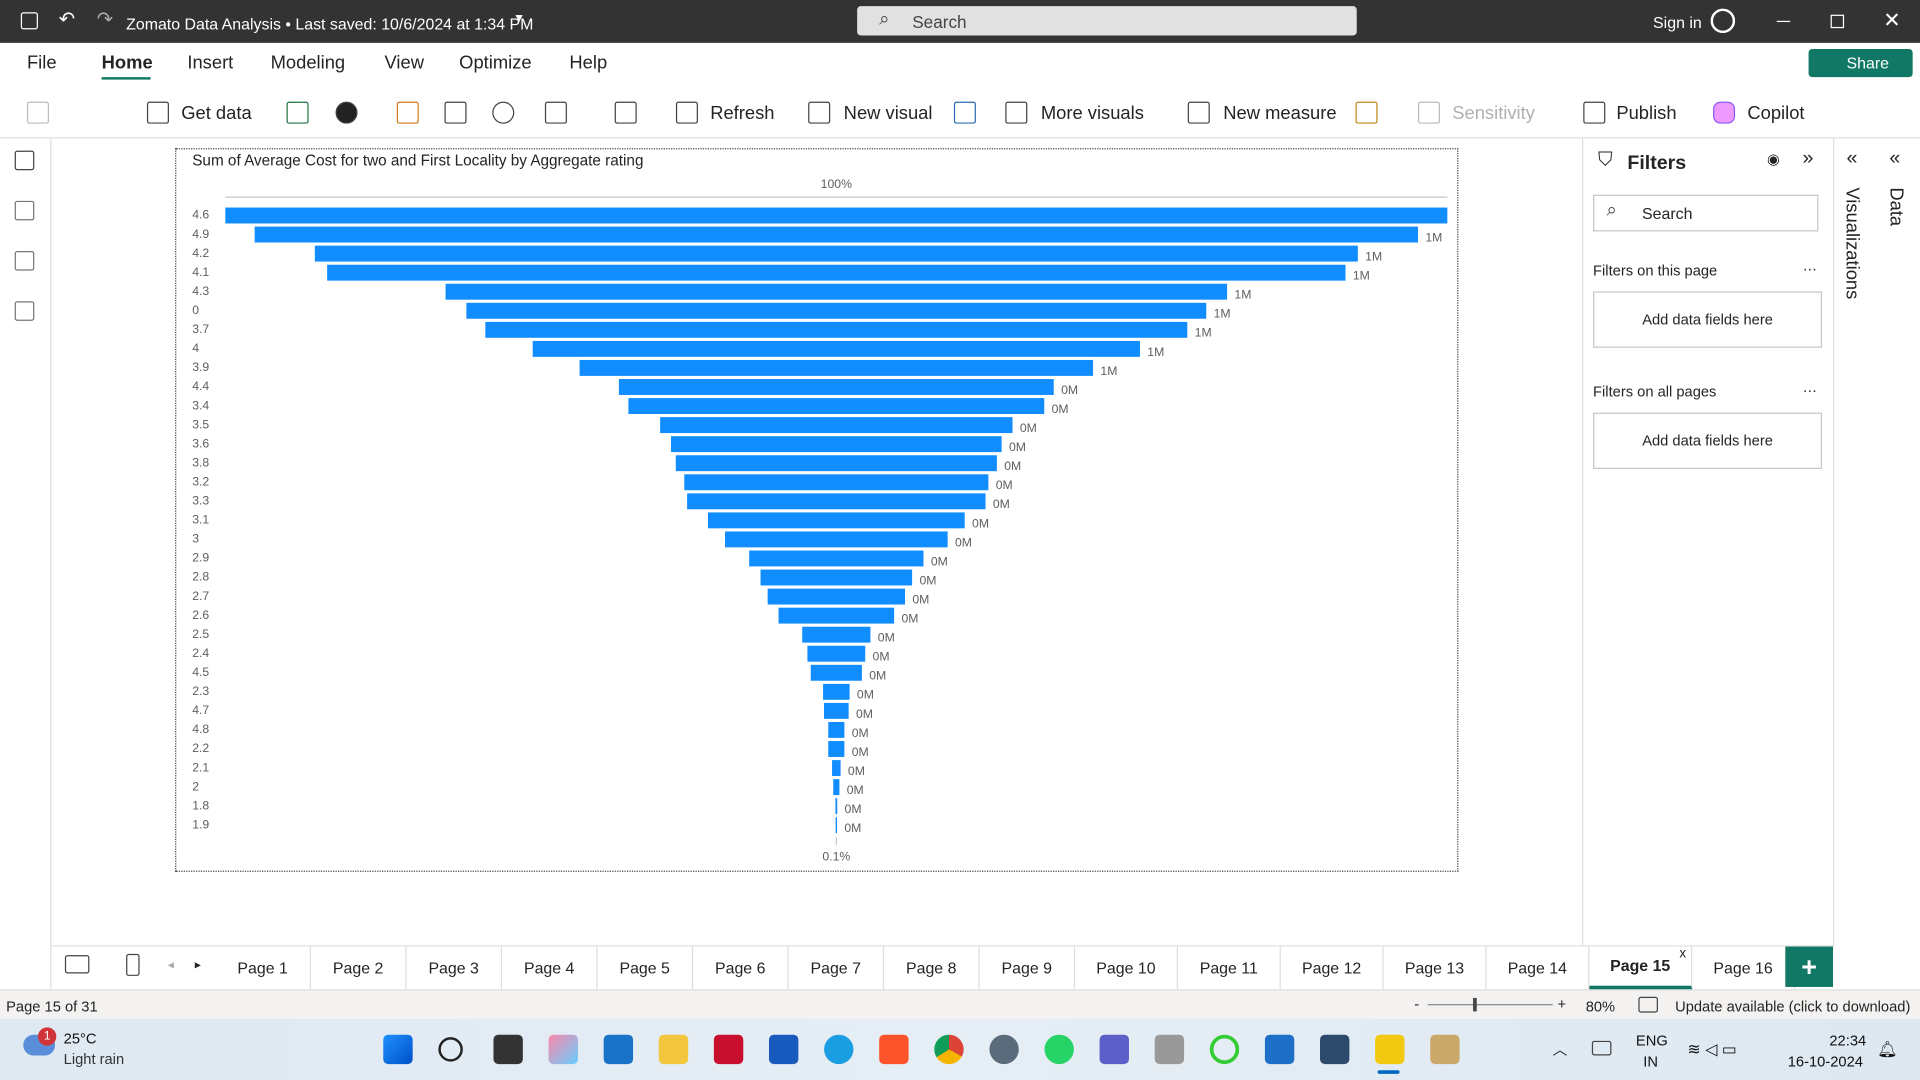 The width and height of the screenshot is (1920, 1080). What do you see at coordinates (888, 113) in the screenshot?
I see `ribbon-button: New visual` at bounding box center [888, 113].